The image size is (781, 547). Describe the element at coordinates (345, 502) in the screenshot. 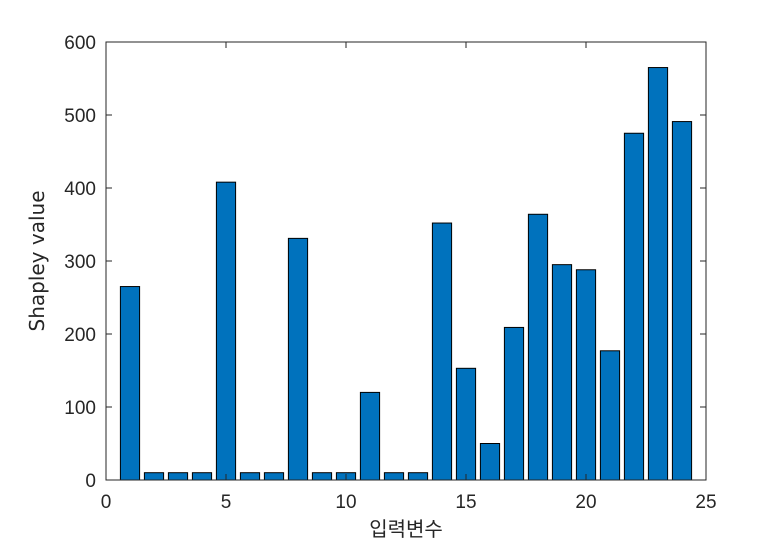

I see `x-tick-label: 10` at that location.